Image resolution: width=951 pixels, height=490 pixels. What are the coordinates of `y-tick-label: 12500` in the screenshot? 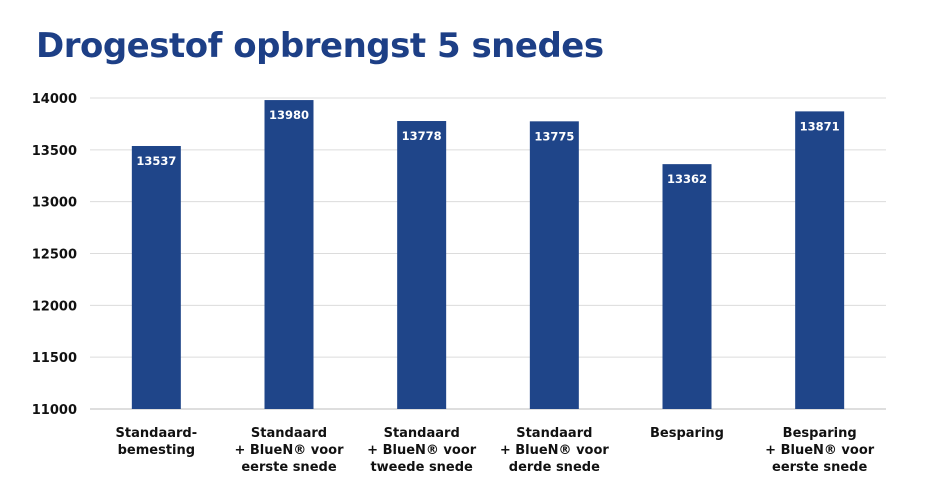 It's located at (54, 255).